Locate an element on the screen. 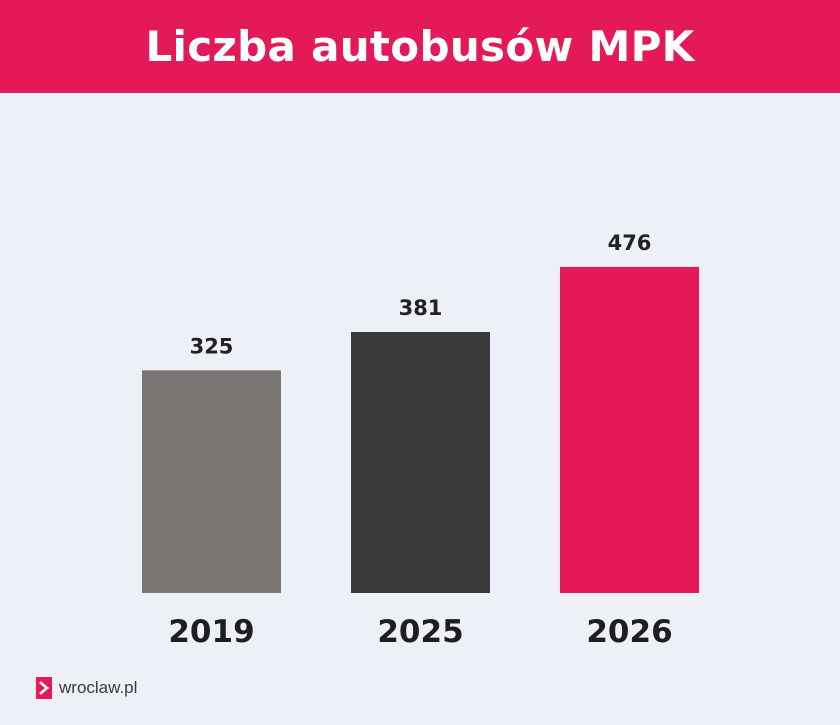 This screenshot has width=840, height=725. chevron-right-icon is located at coordinates (44, 688).